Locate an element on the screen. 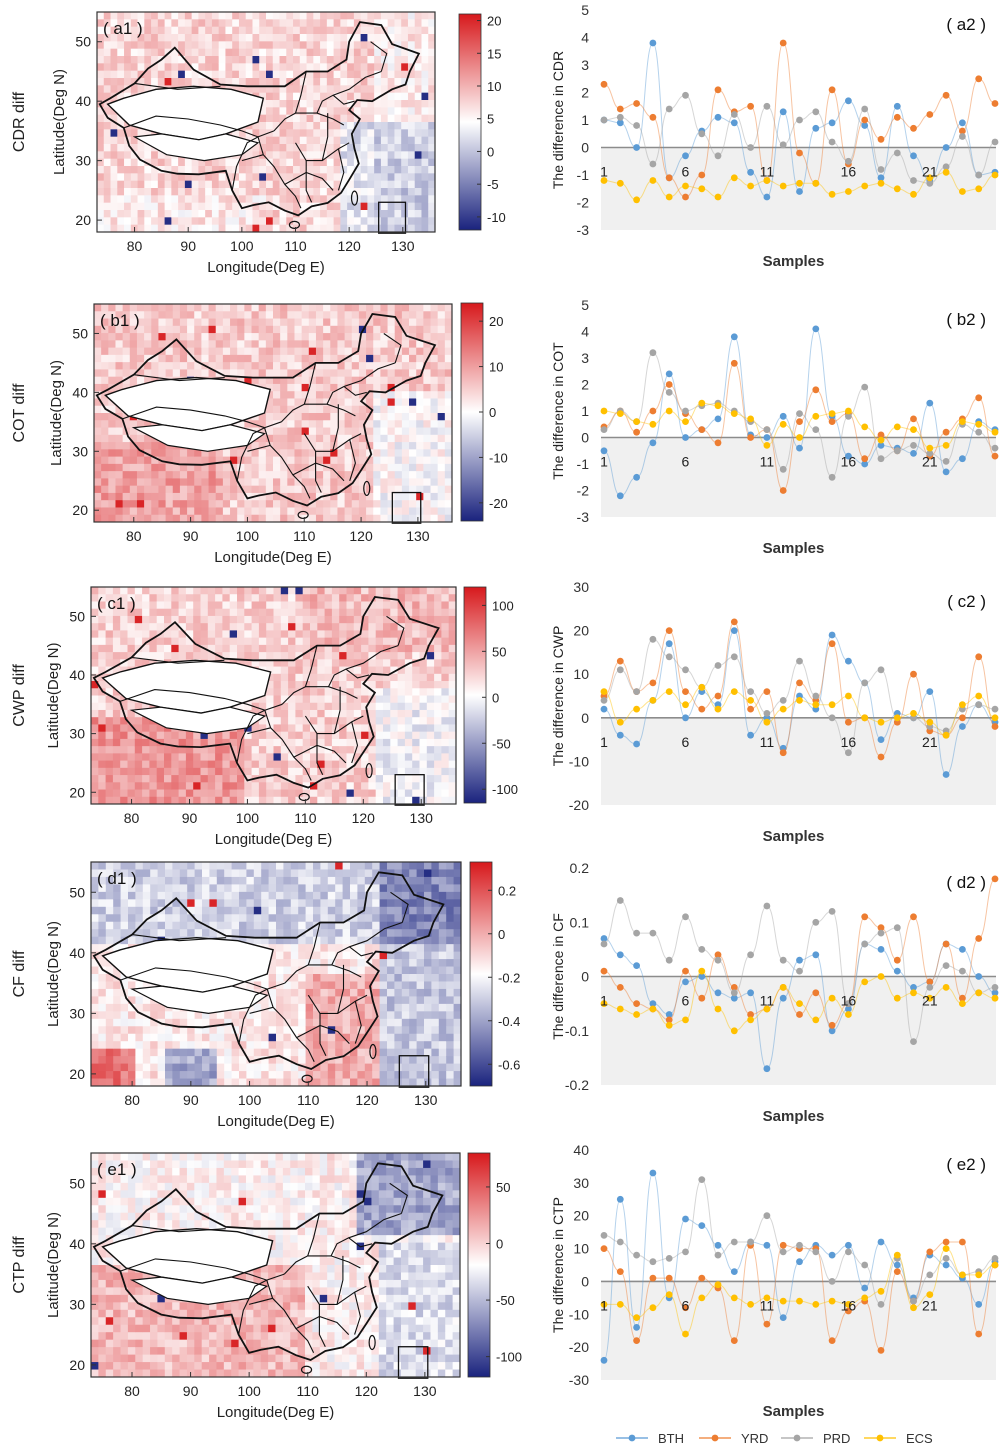  x-tick-label: 120 is located at coordinates (349, 246).